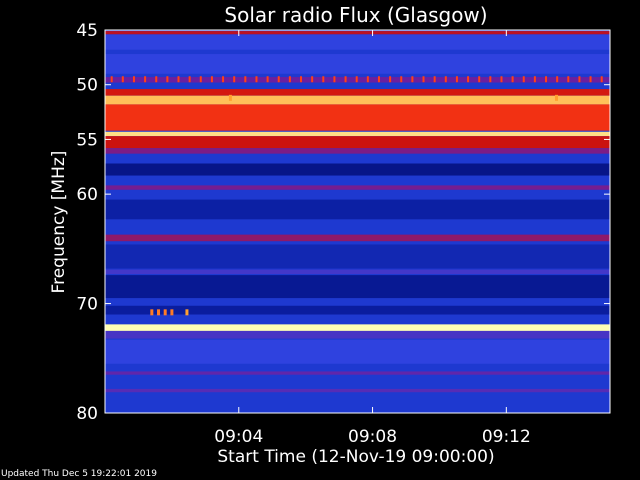  I want to click on x-tick-label: 09:04, so click(238, 437).